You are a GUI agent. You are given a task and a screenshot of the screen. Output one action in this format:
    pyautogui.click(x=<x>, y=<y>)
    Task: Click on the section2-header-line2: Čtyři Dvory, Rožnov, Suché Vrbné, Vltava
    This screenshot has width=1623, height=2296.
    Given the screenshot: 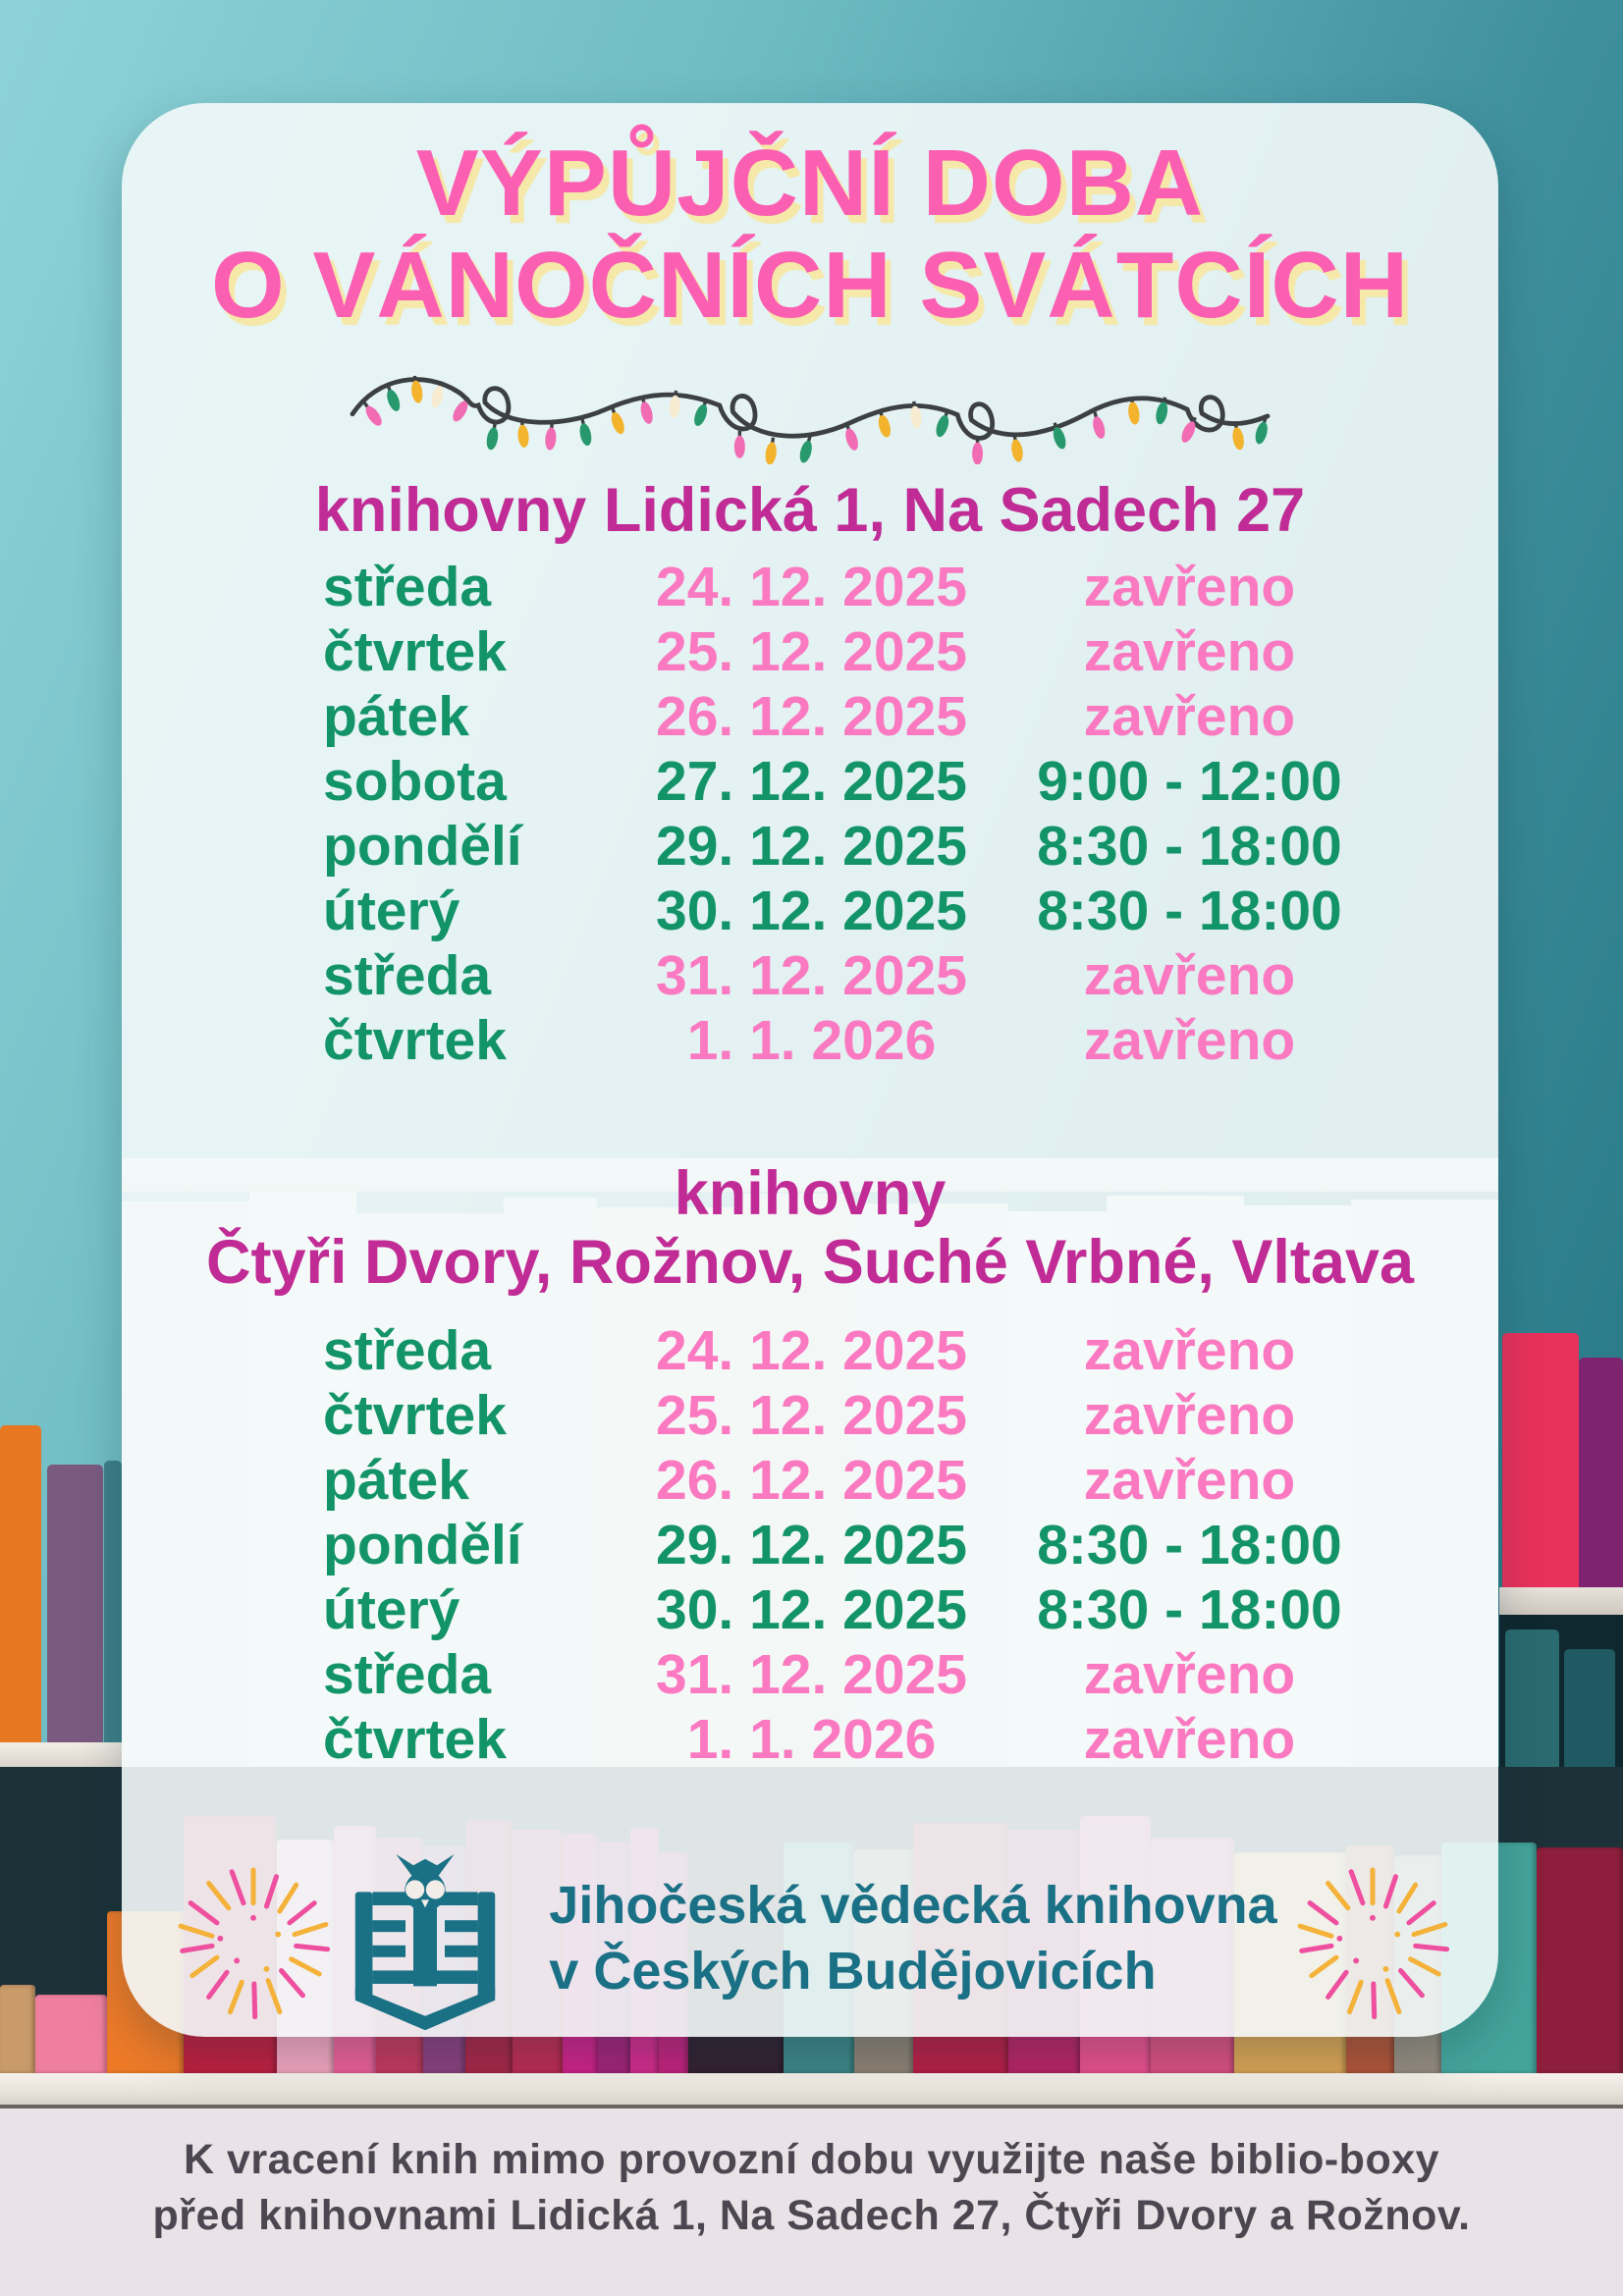 What is the action you would take?
    pyautogui.click(x=809, y=1262)
    